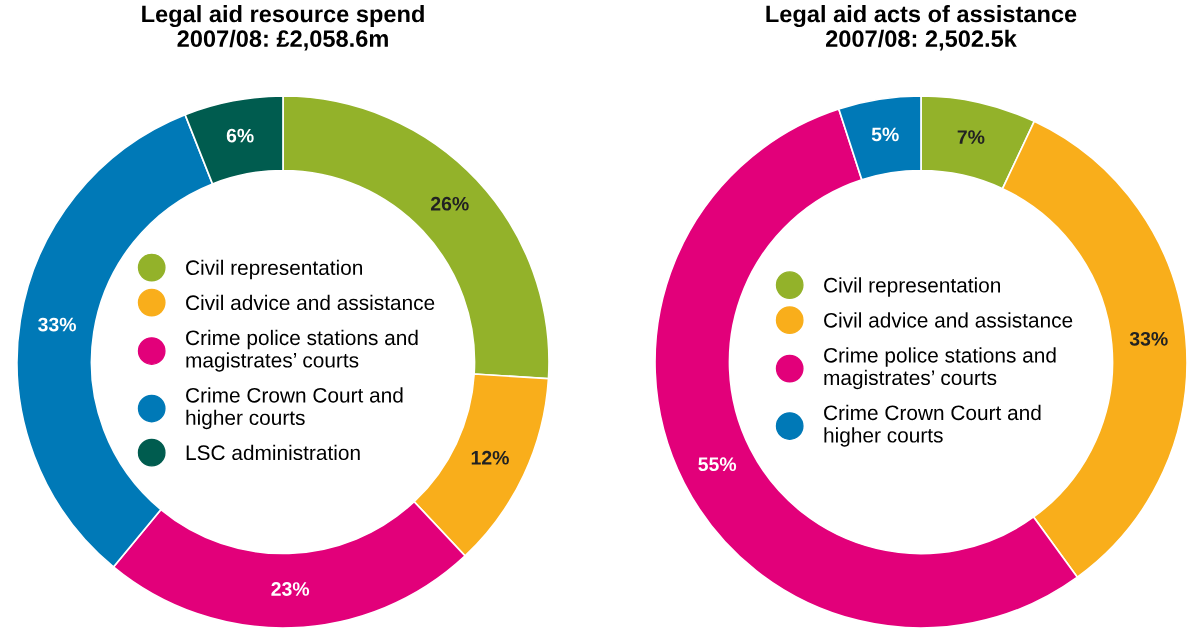  What do you see at coordinates (921, 28) in the screenshot?
I see `chart-title: Legal aid acts of assistance 2007/08: 2,502.5k` at bounding box center [921, 28].